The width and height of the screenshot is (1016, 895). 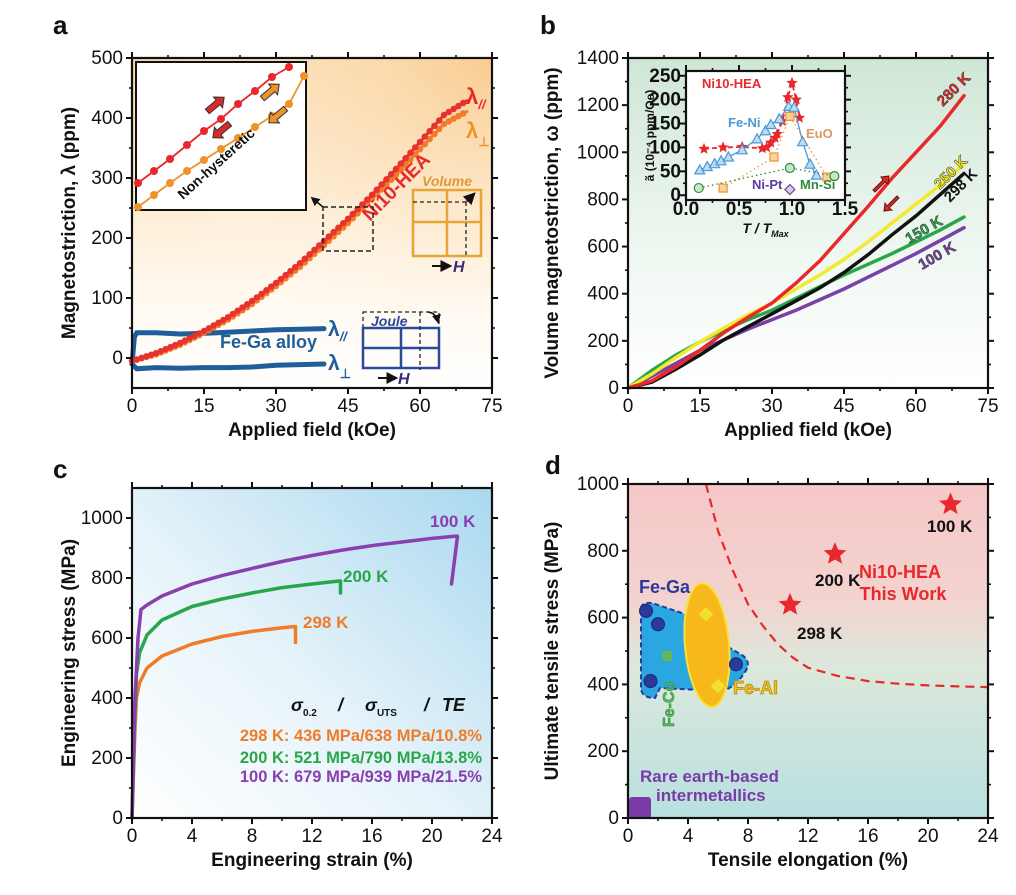 I want to click on y-axis-label: Ultimate tensile stress (MPa), so click(x=552, y=651).